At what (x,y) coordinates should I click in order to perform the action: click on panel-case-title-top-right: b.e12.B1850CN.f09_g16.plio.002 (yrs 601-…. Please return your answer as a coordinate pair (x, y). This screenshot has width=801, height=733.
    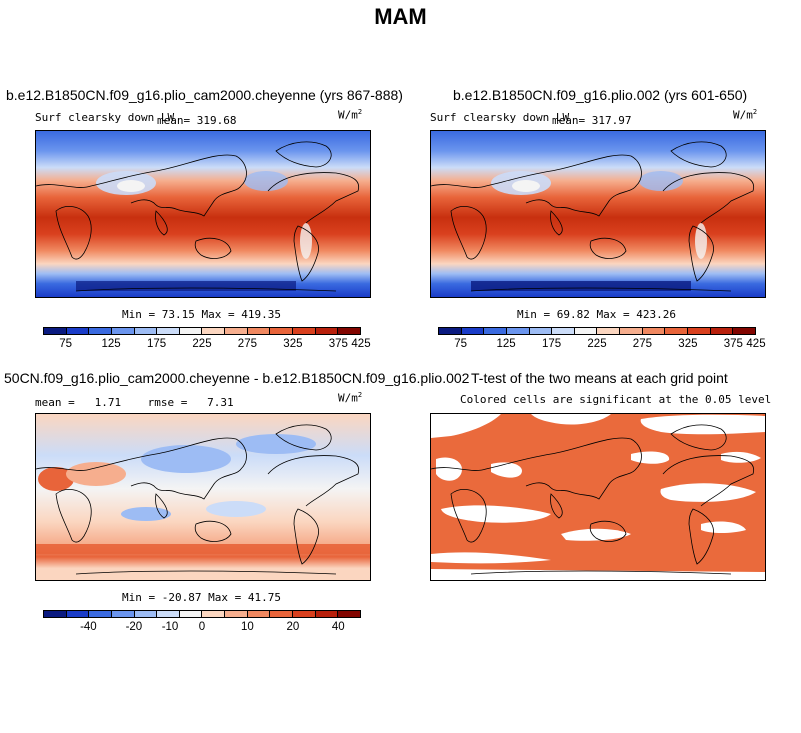
    Looking at the image, I should click on (600, 95).